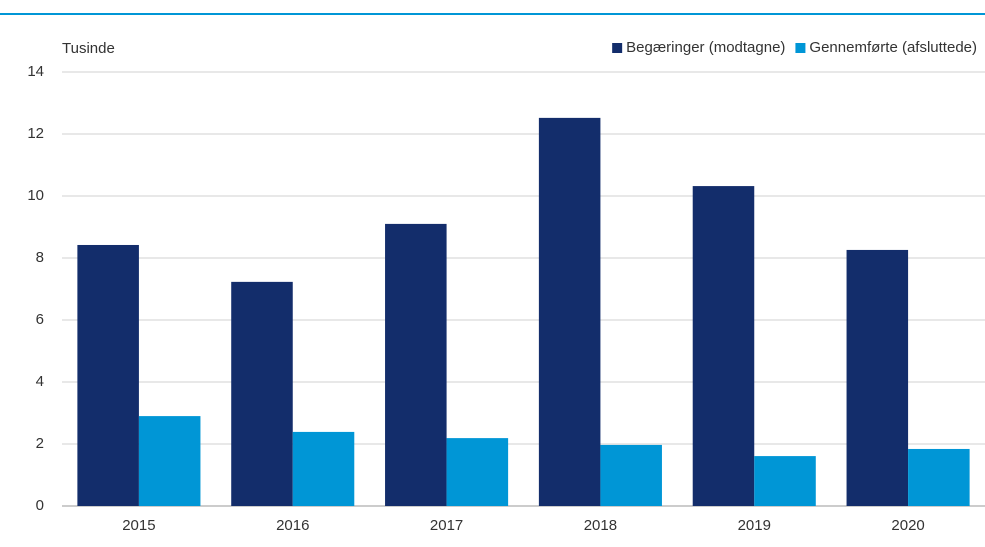 The image size is (985, 547). Describe the element at coordinates (40, 257) in the screenshot. I see `y-tick-label: 8` at that location.